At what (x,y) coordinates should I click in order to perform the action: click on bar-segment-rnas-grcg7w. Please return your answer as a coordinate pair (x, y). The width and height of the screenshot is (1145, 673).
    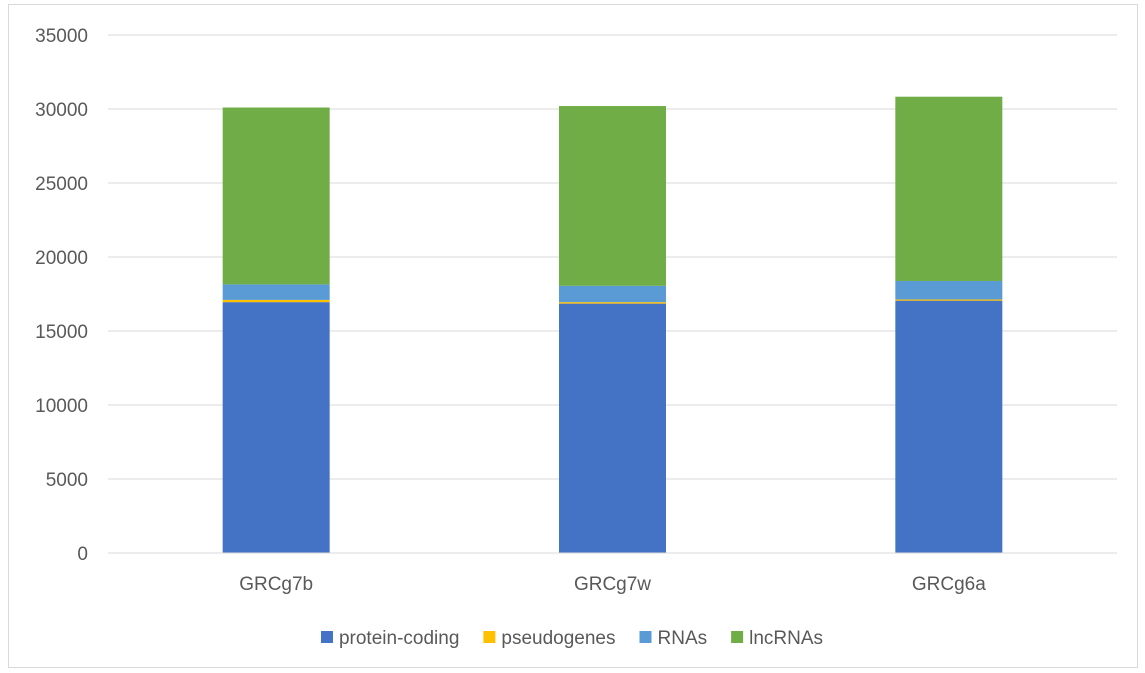
    Looking at the image, I should click on (612, 294).